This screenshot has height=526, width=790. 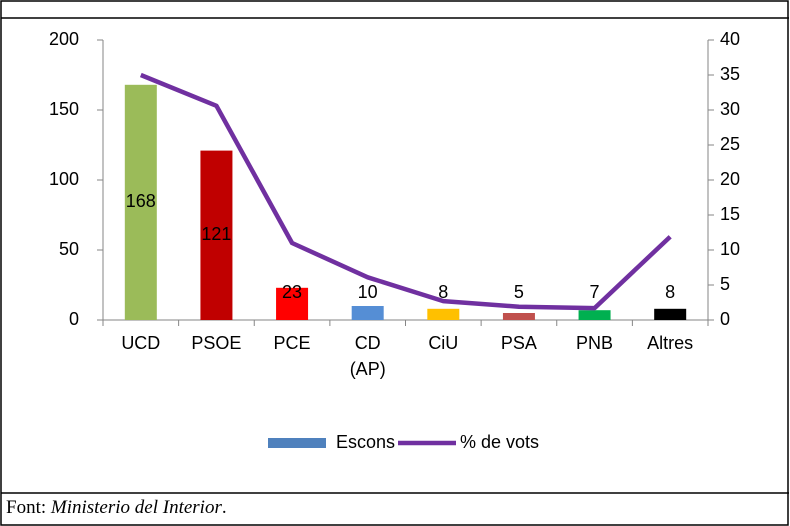 I want to click on footer-source: Ministerio del Interior, so click(x=136, y=507).